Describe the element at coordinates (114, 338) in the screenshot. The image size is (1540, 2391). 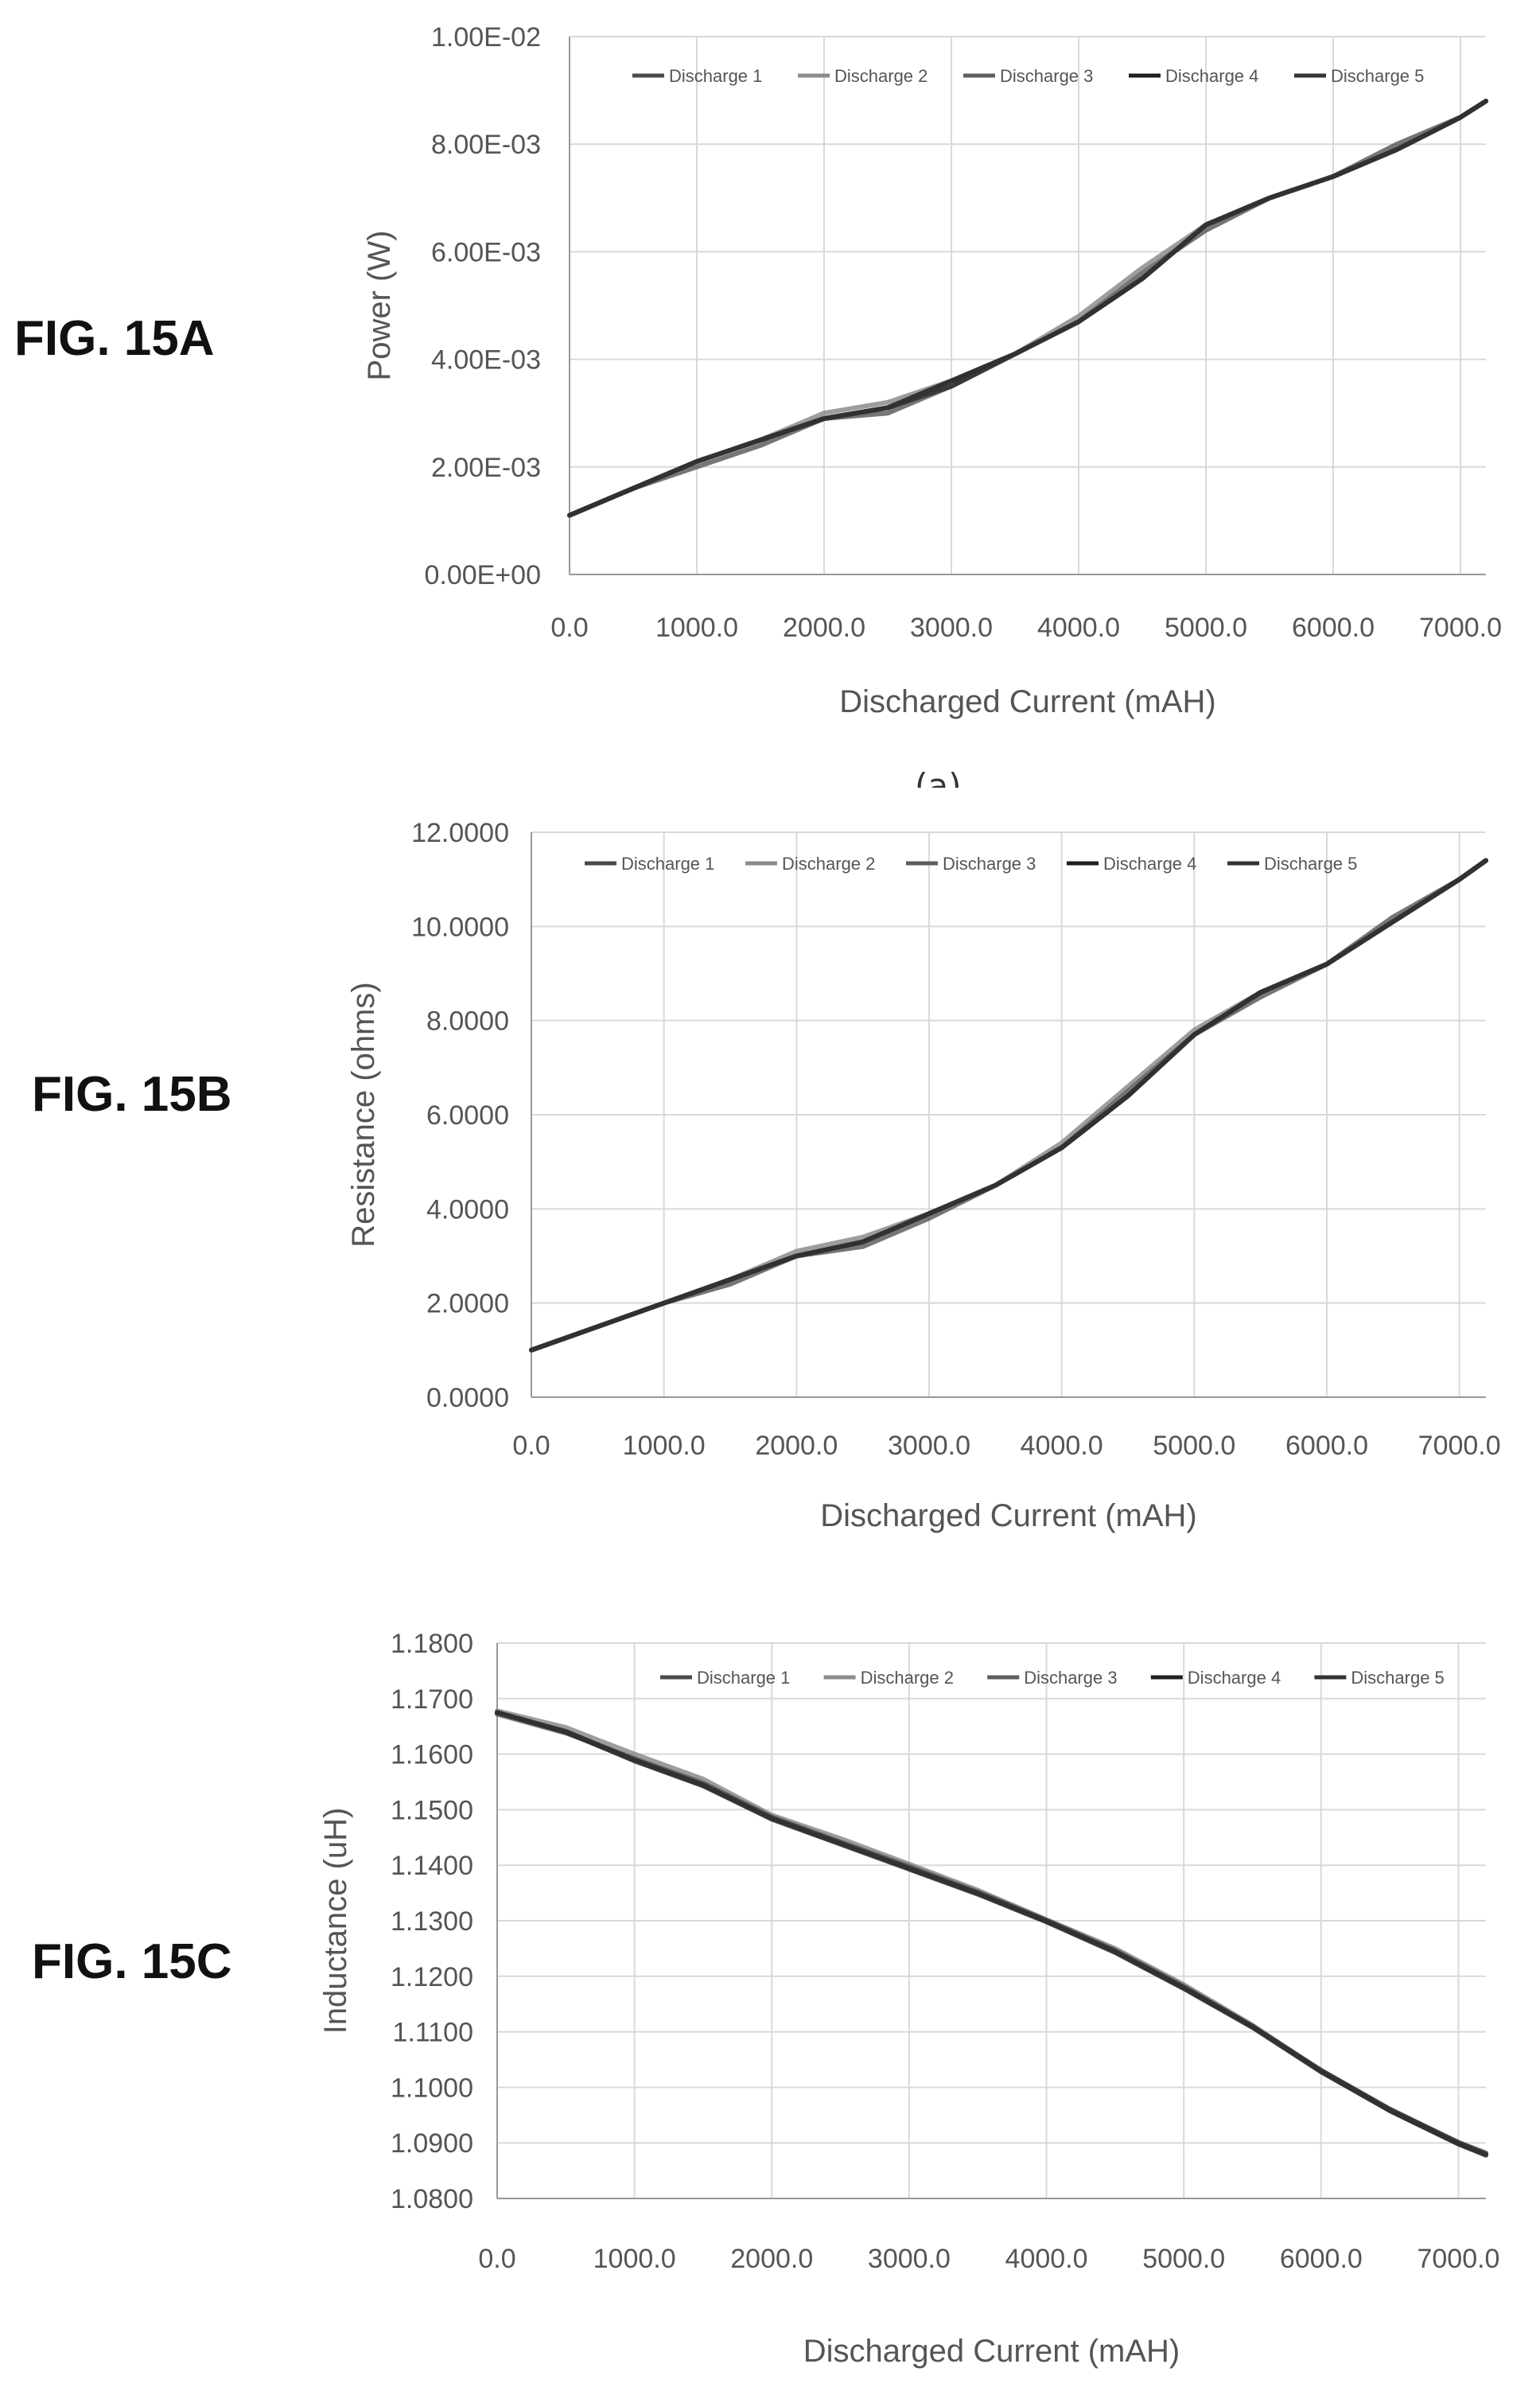
I see `figure-label-15a: FIG. 15A` at that location.